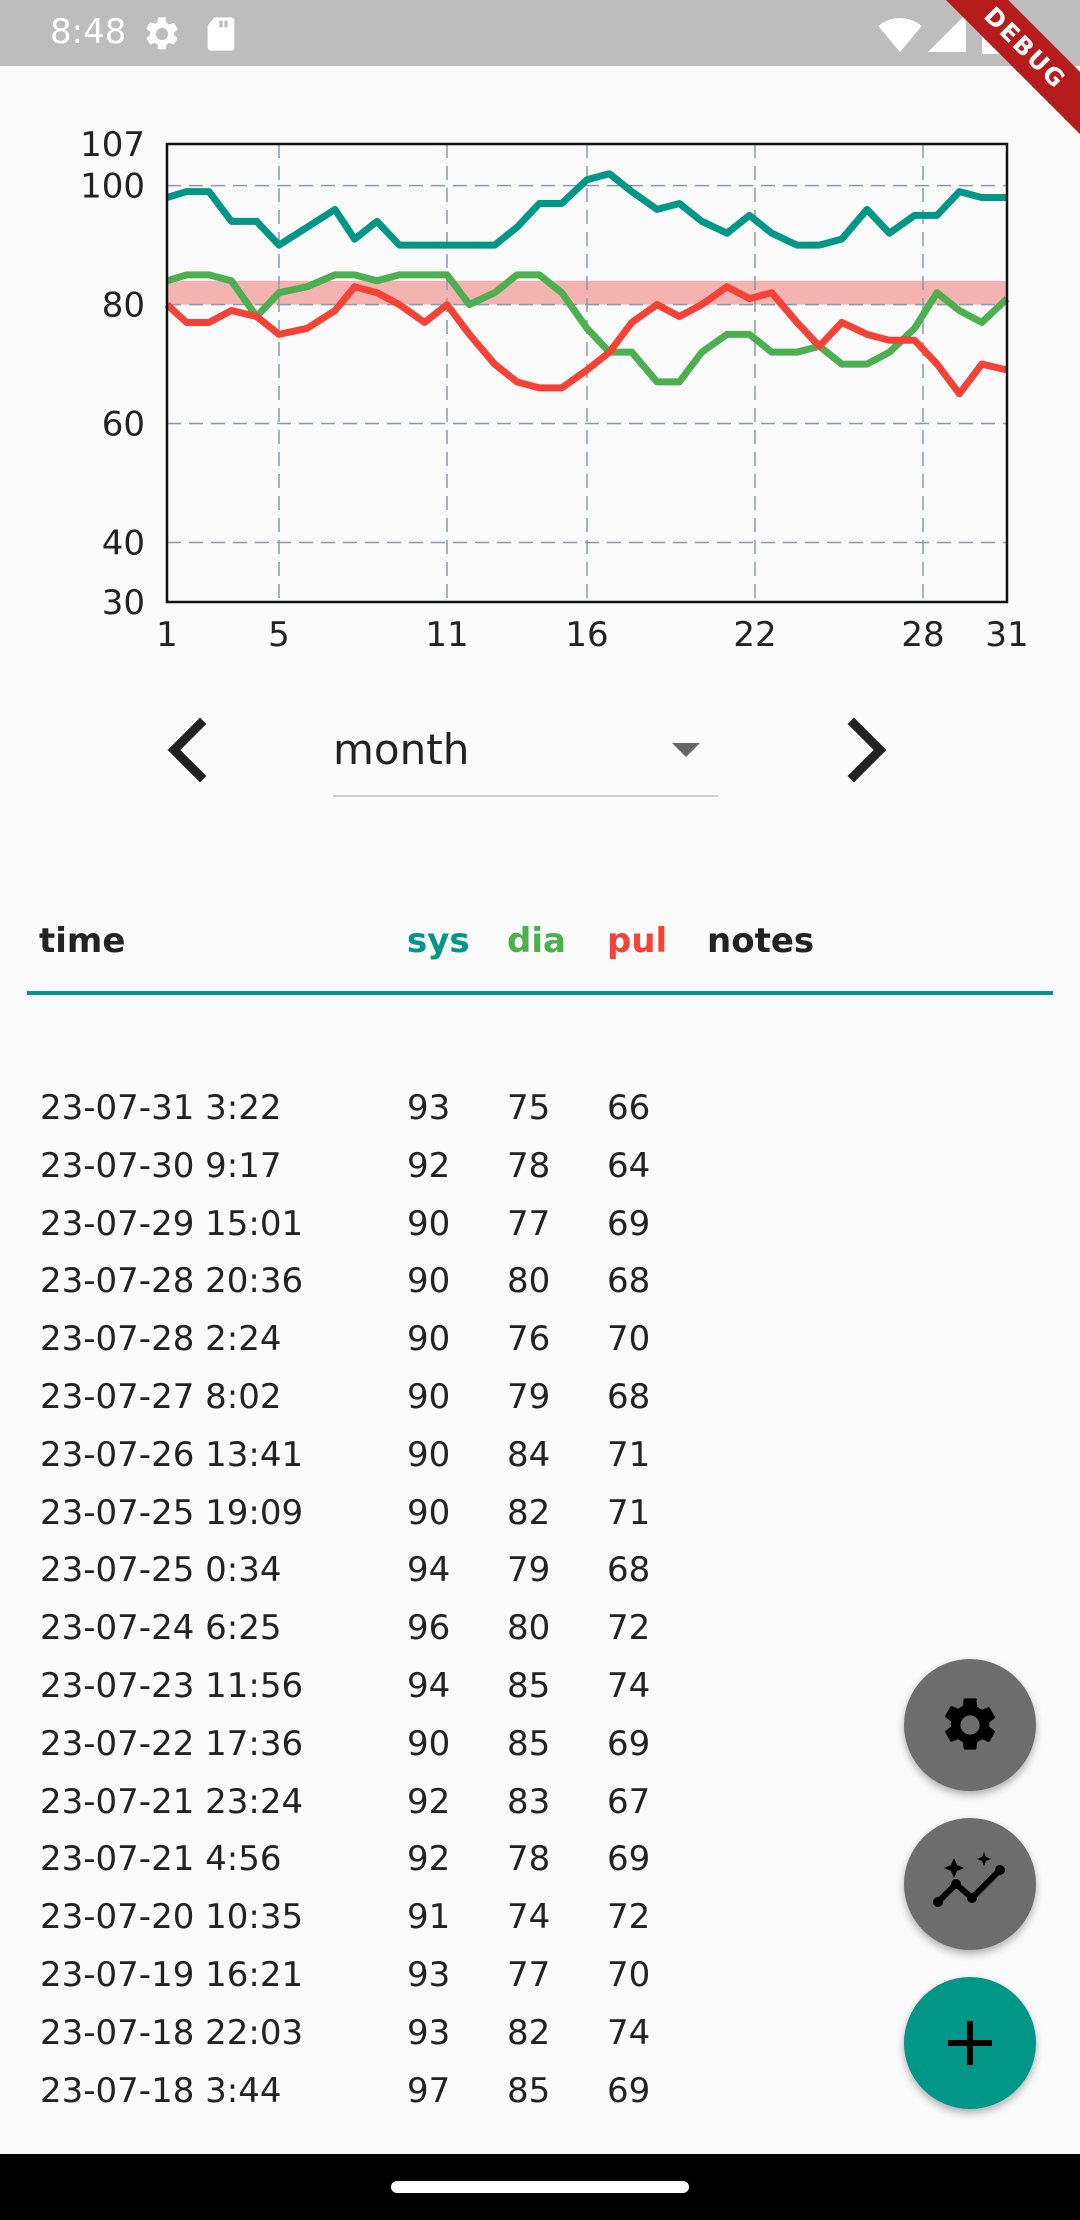 This screenshot has height=2220, width=1080. I want to click on table-row: 23-07-18 22:03 93 82 74, so click(540, 2032).